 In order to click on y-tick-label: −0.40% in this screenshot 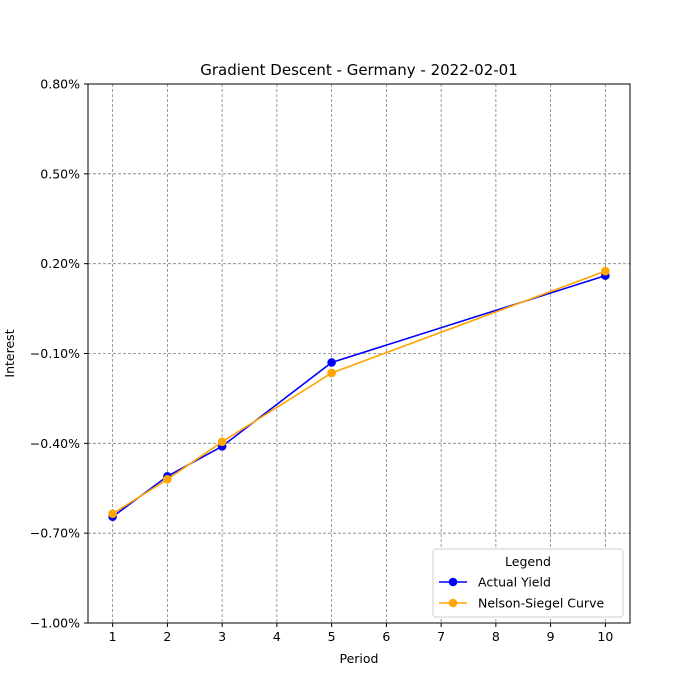, I will do `click(55, 443)`.